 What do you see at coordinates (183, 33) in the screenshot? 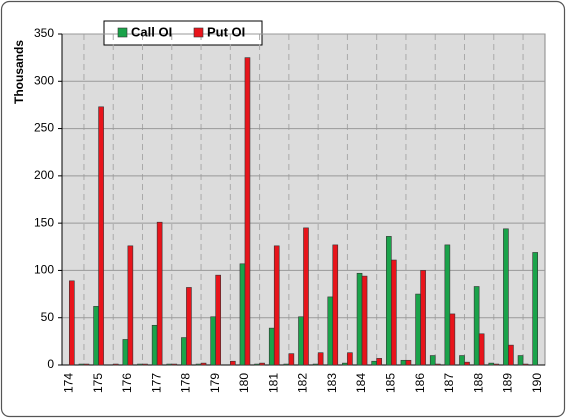
I see `legend` at bounding box center [183, 33].